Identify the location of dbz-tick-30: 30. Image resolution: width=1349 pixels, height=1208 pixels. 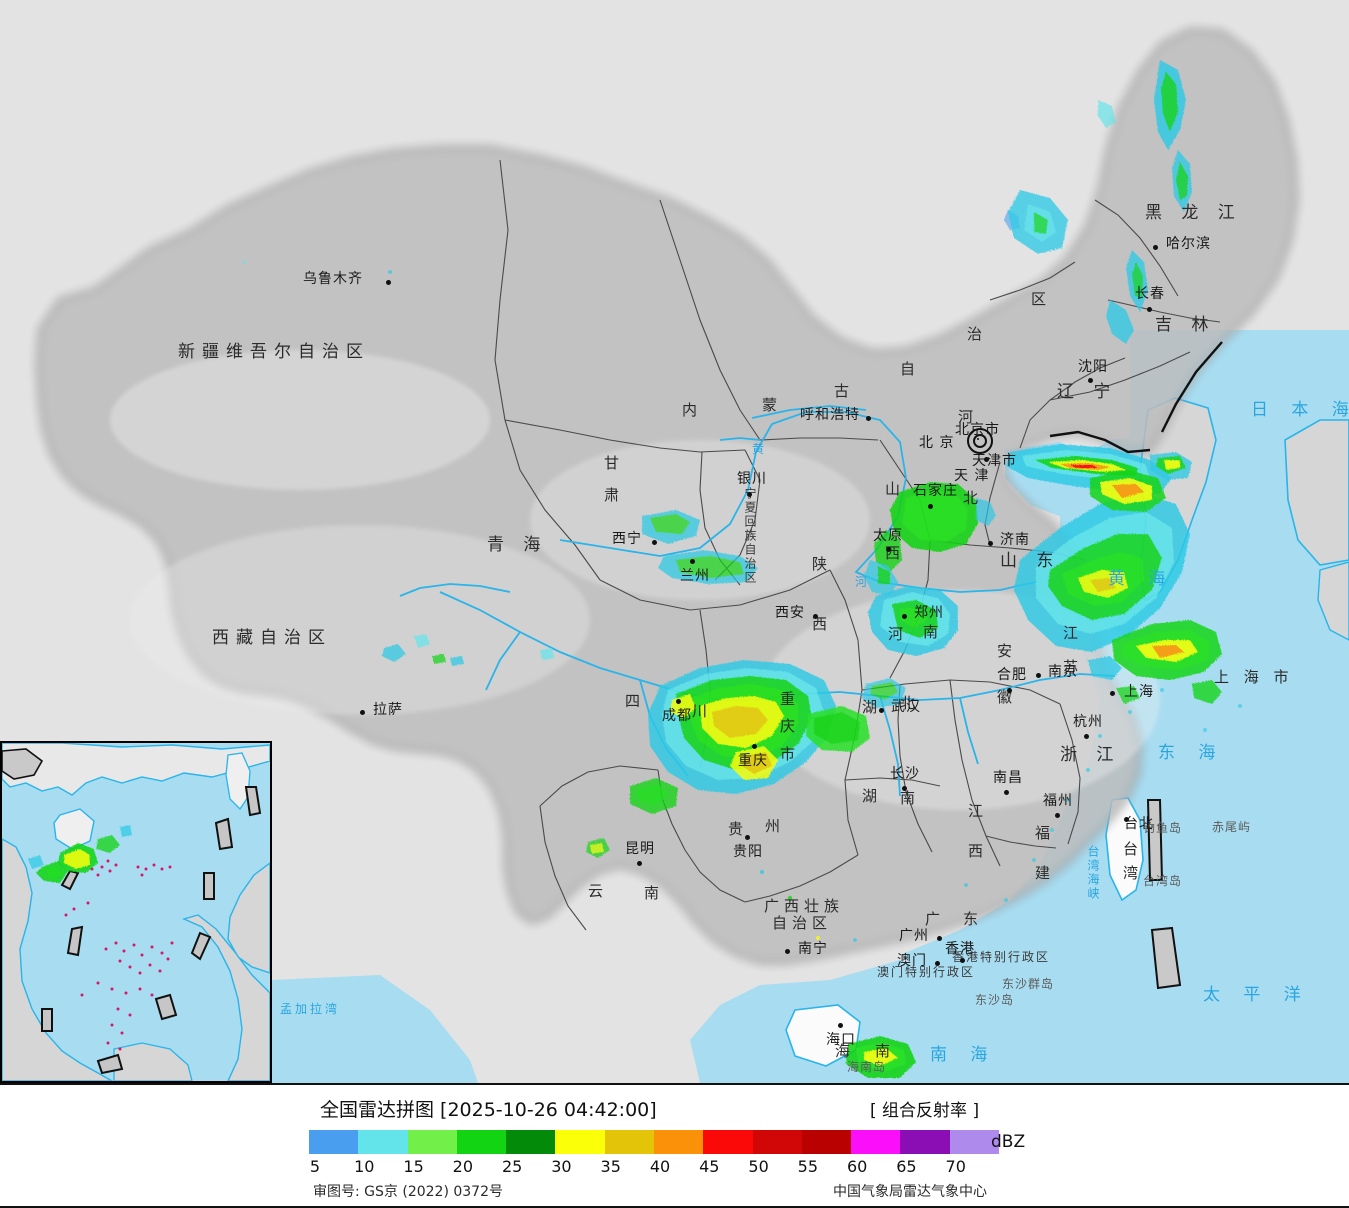
(561, 1166).